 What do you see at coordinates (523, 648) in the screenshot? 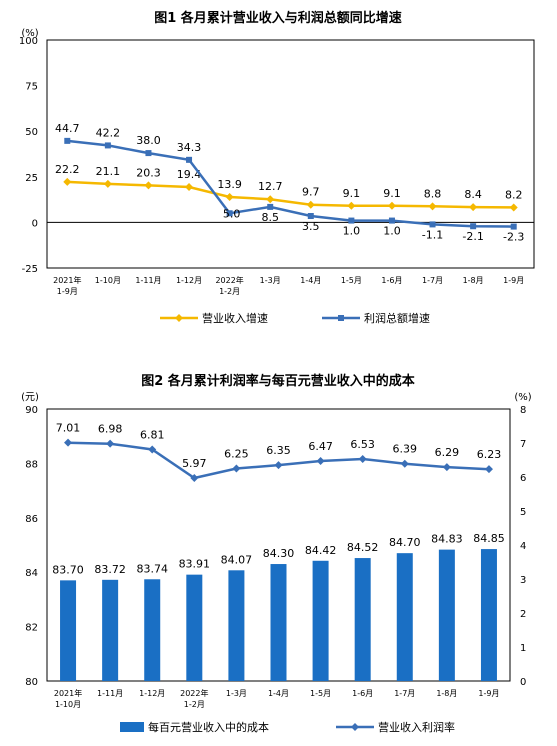
I see `chart-2-right-y-tick-label: 1` at bounding box center [523, 648].